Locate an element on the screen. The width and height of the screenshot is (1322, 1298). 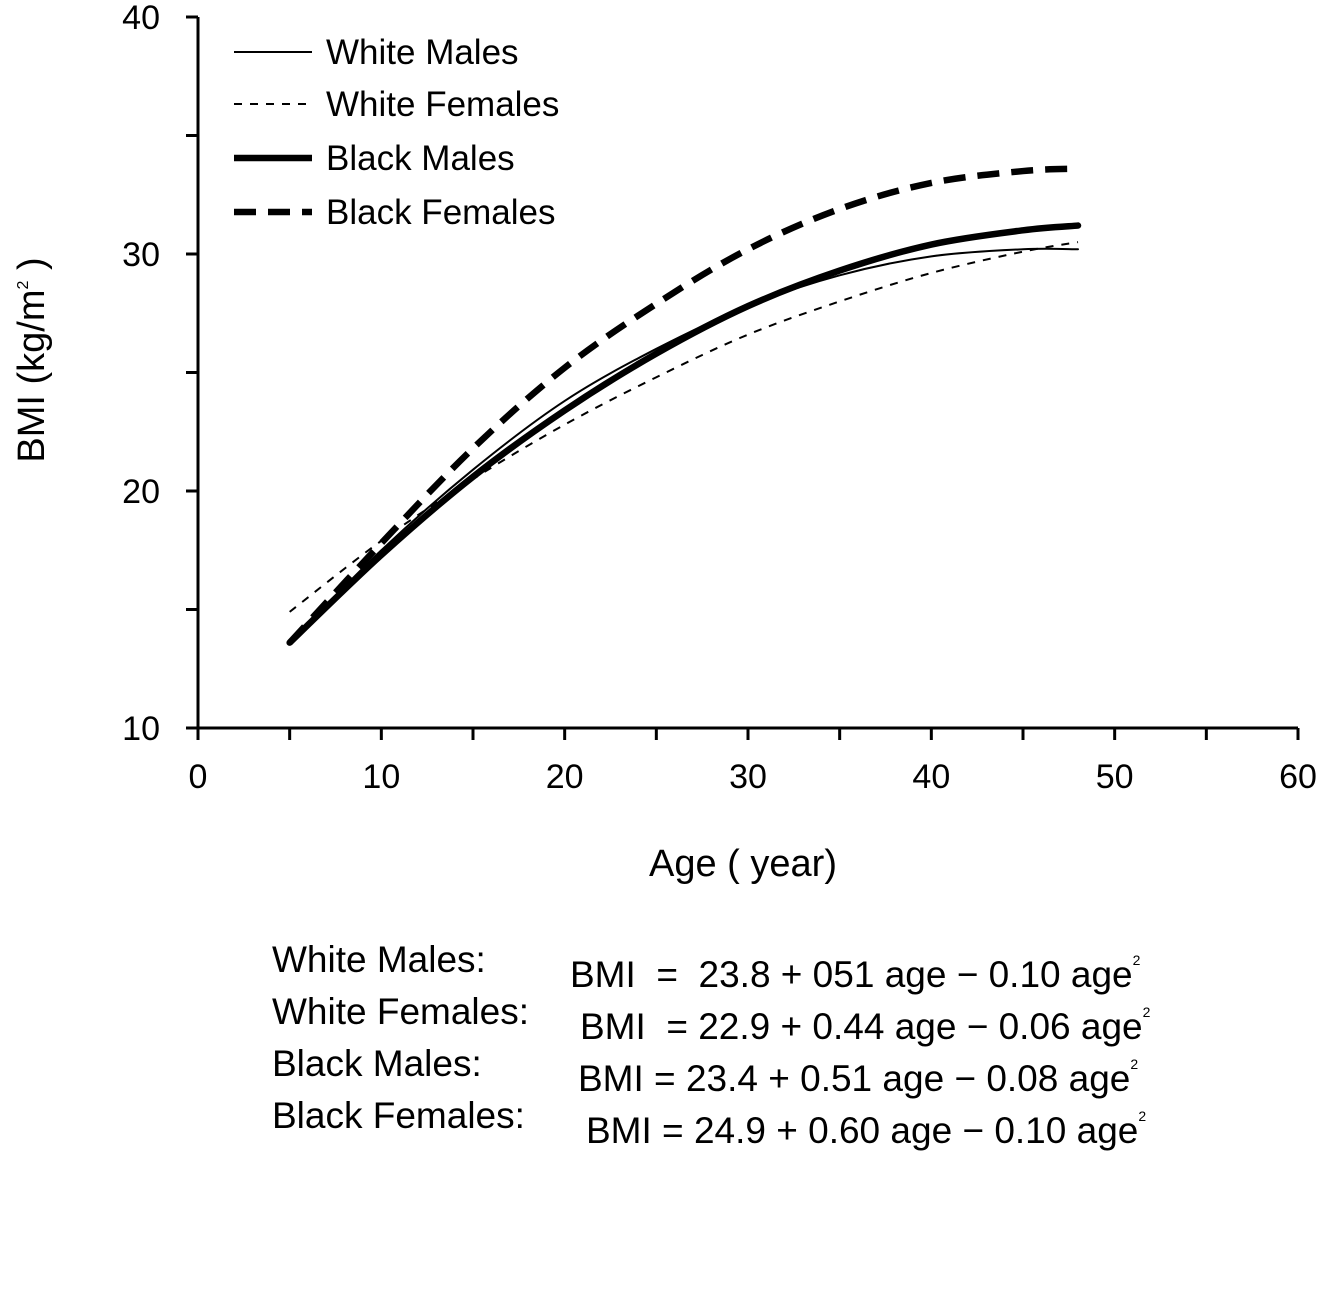
x-tick-label: 30 is located at coordinates (748, 777).